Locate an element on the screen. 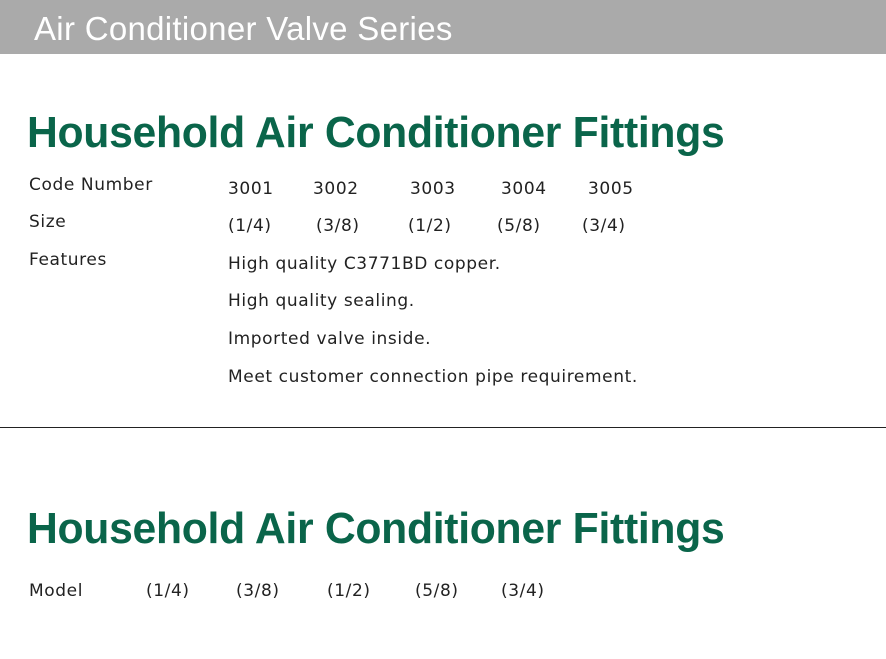 This screenshot has width=886, height=659. size-label: Size is located at coordinates (48, 222).